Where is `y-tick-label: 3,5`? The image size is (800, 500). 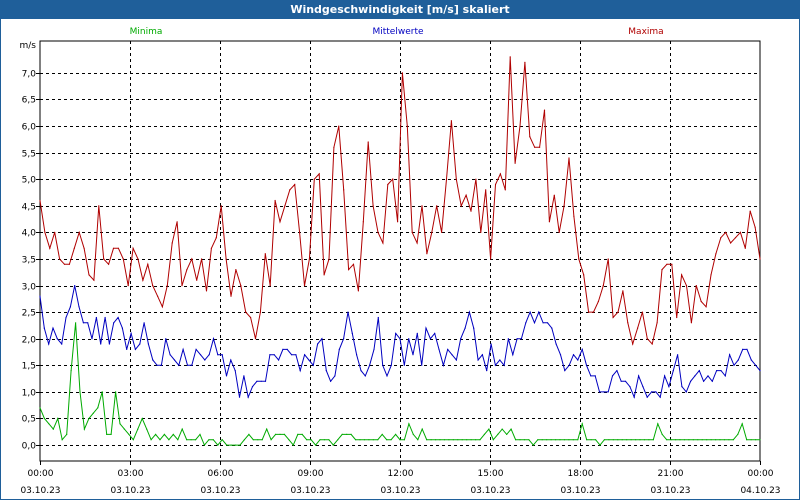
y-tick-label: 3,5 is located at coordinates (29, 261).